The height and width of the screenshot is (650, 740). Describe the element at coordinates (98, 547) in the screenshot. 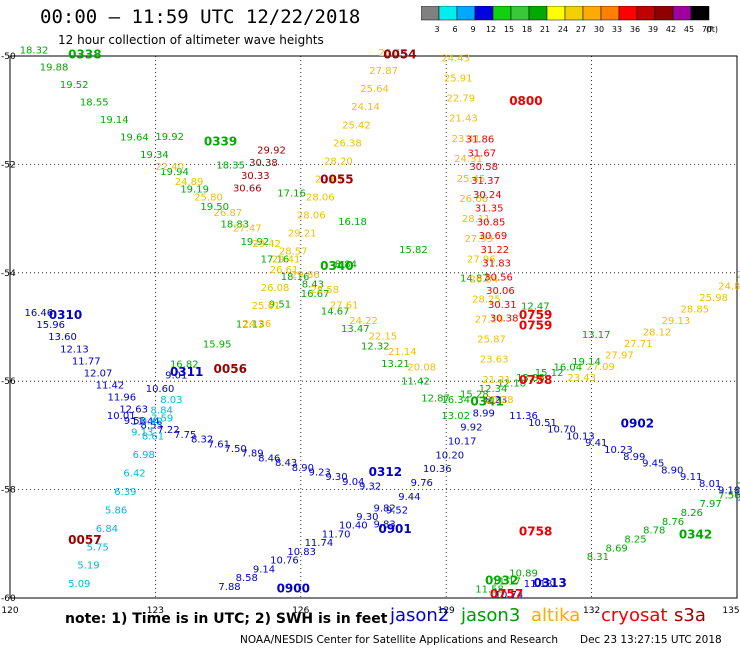

I see `wave-height-value: 5.75` at that location.